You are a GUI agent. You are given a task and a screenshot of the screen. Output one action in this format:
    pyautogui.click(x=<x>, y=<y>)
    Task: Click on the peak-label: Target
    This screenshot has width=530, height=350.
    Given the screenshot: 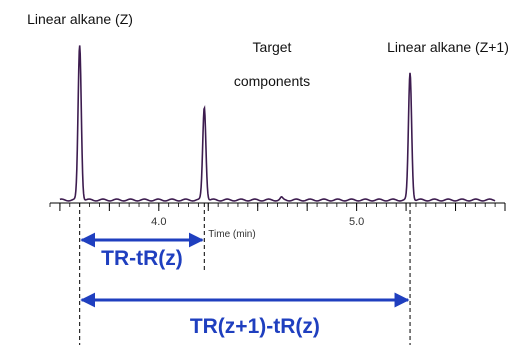 What is the action you would take?
    pyautogui.click(x=272, y=47)
    